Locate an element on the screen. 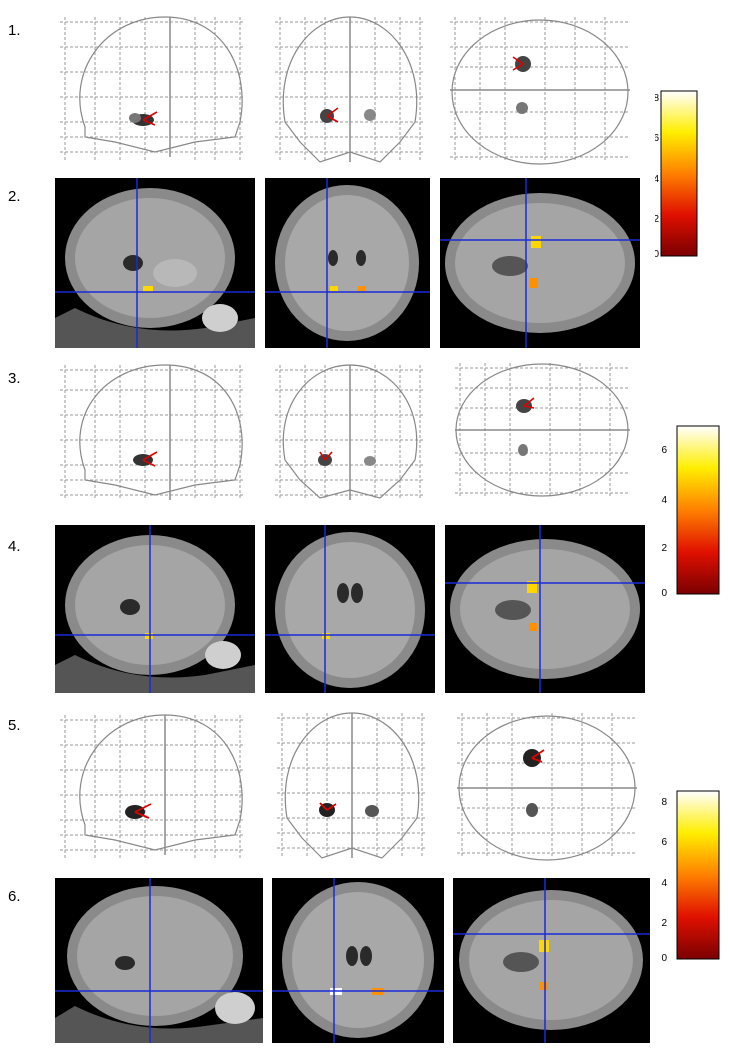 This screenshot has height=1050, width=730. row-label-4: 4. is located at coordinates (14, 546).